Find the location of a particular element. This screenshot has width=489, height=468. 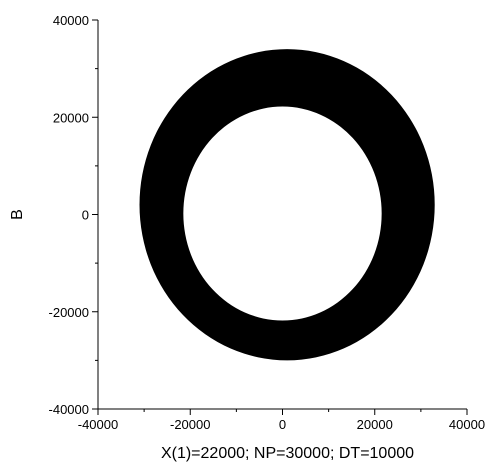

x-tick-label: 40000 is located at coordinates (467, 424).